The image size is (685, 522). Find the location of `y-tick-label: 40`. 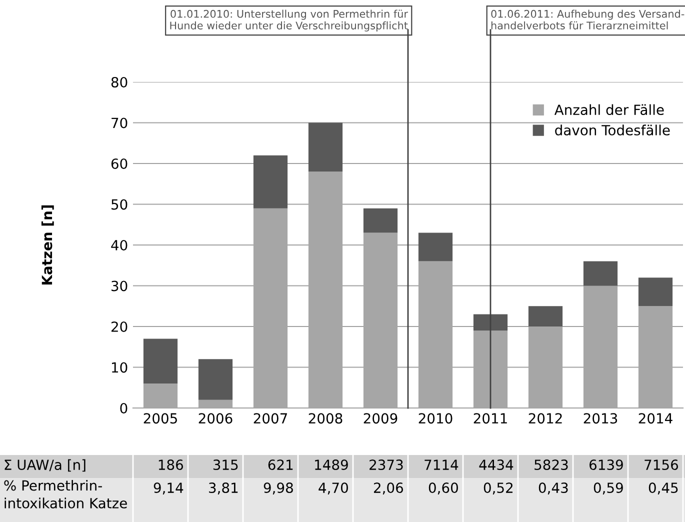

y-tick-label: 40 is located at coordinates (119, 245).